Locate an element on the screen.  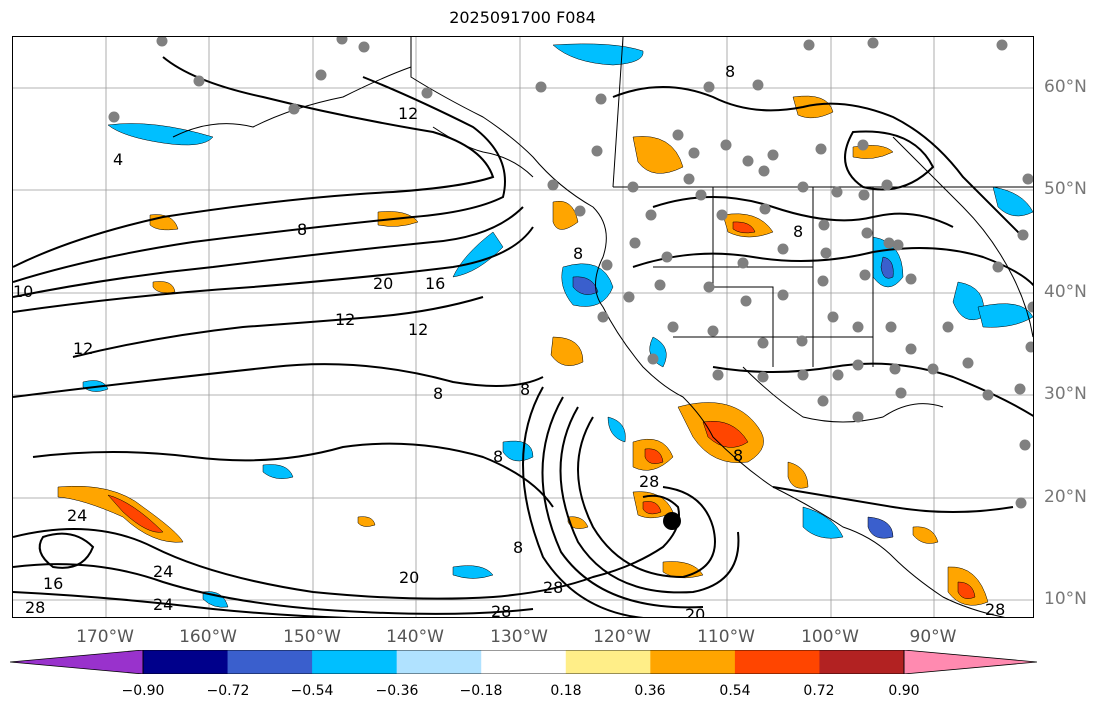
lat-label: 40°N is located at coordinates (1065, 292).